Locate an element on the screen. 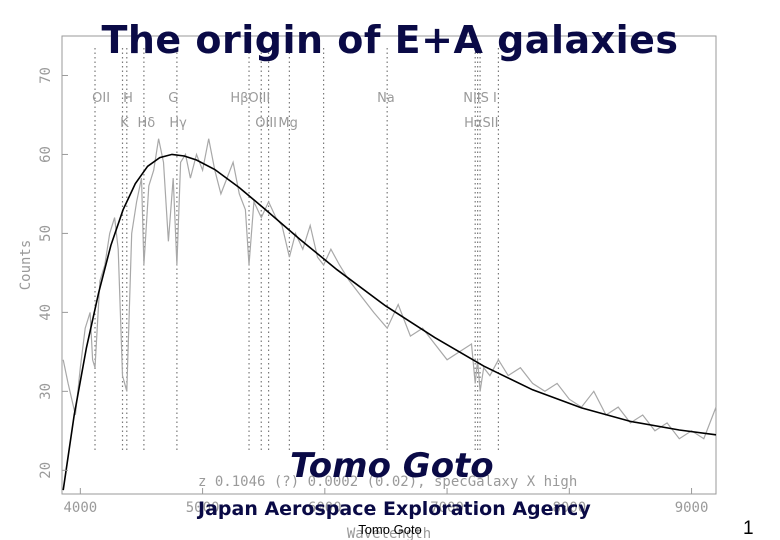 This screenshot has height=540, width=780. spectral-line-label: H is located at coordinates (128, 98).